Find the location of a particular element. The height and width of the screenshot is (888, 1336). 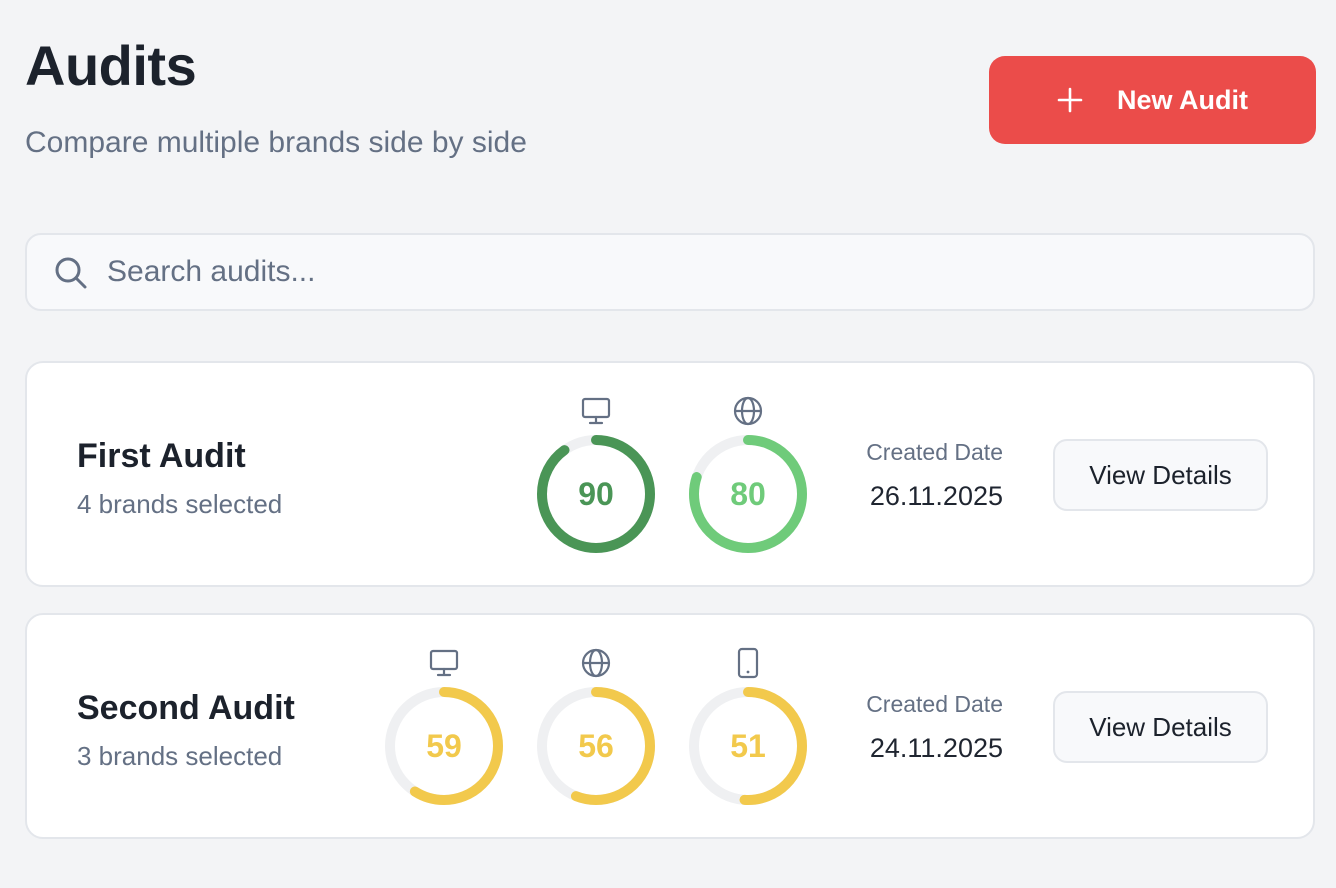

score-desktop: 59 is located at coordinates (444, 742).